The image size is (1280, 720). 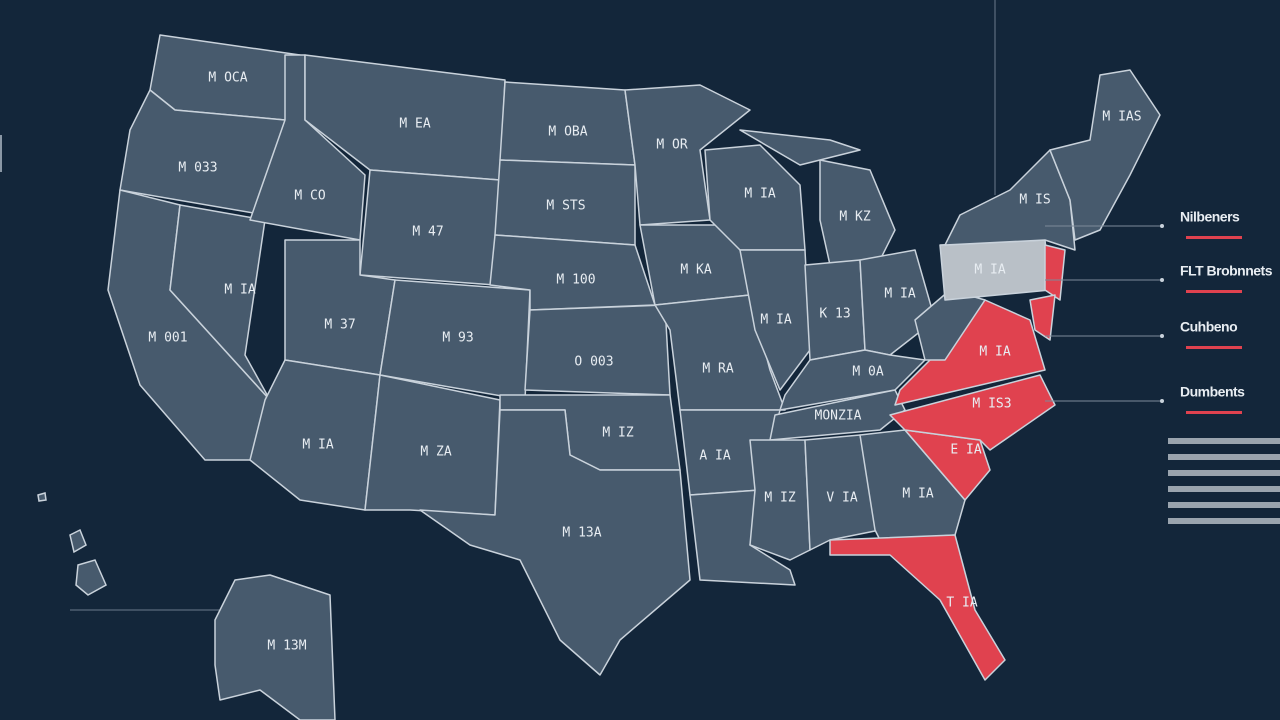 I want to click on state-label: M EA, so click(x=414, y=124).